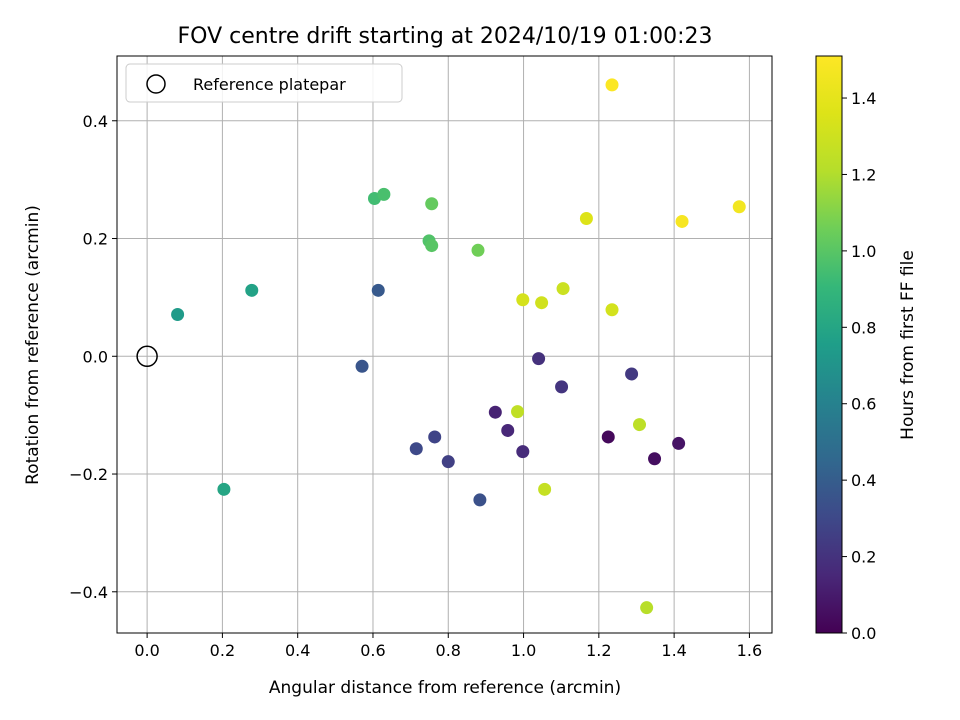 The width and height of the screenshot is (960, 720). What do you see at coordinates (222, 650) in the screenshot?
I see `x-tick-label: 0.2` at bounding box center [222, 650].